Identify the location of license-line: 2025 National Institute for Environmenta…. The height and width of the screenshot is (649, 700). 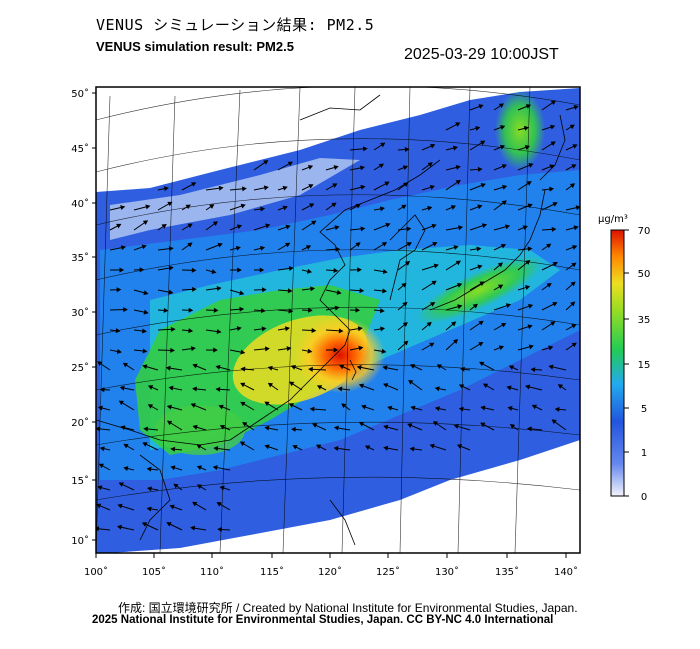
(323, 620).